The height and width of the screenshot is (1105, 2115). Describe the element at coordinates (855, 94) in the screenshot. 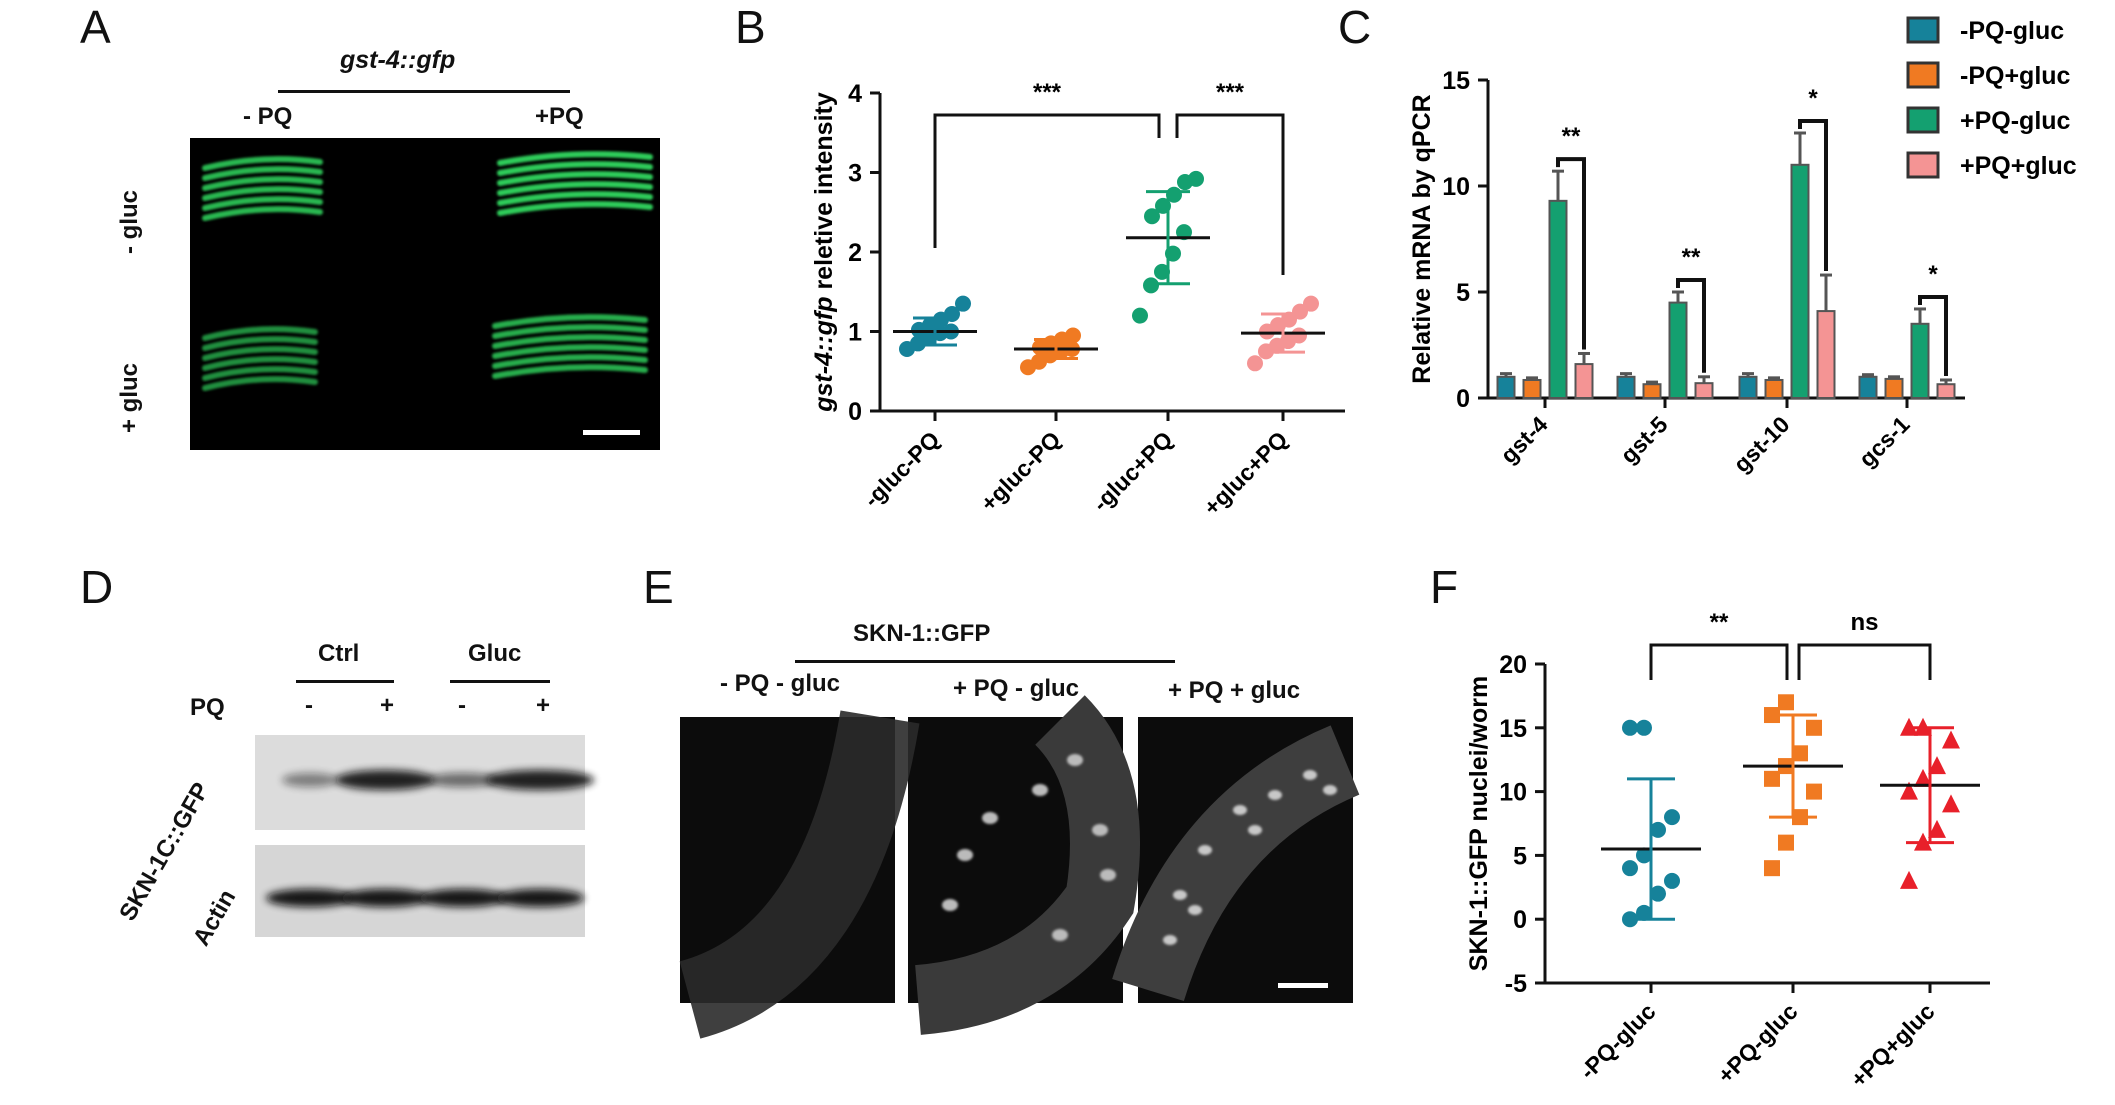

I see `y-tick-label: 4` at that location.